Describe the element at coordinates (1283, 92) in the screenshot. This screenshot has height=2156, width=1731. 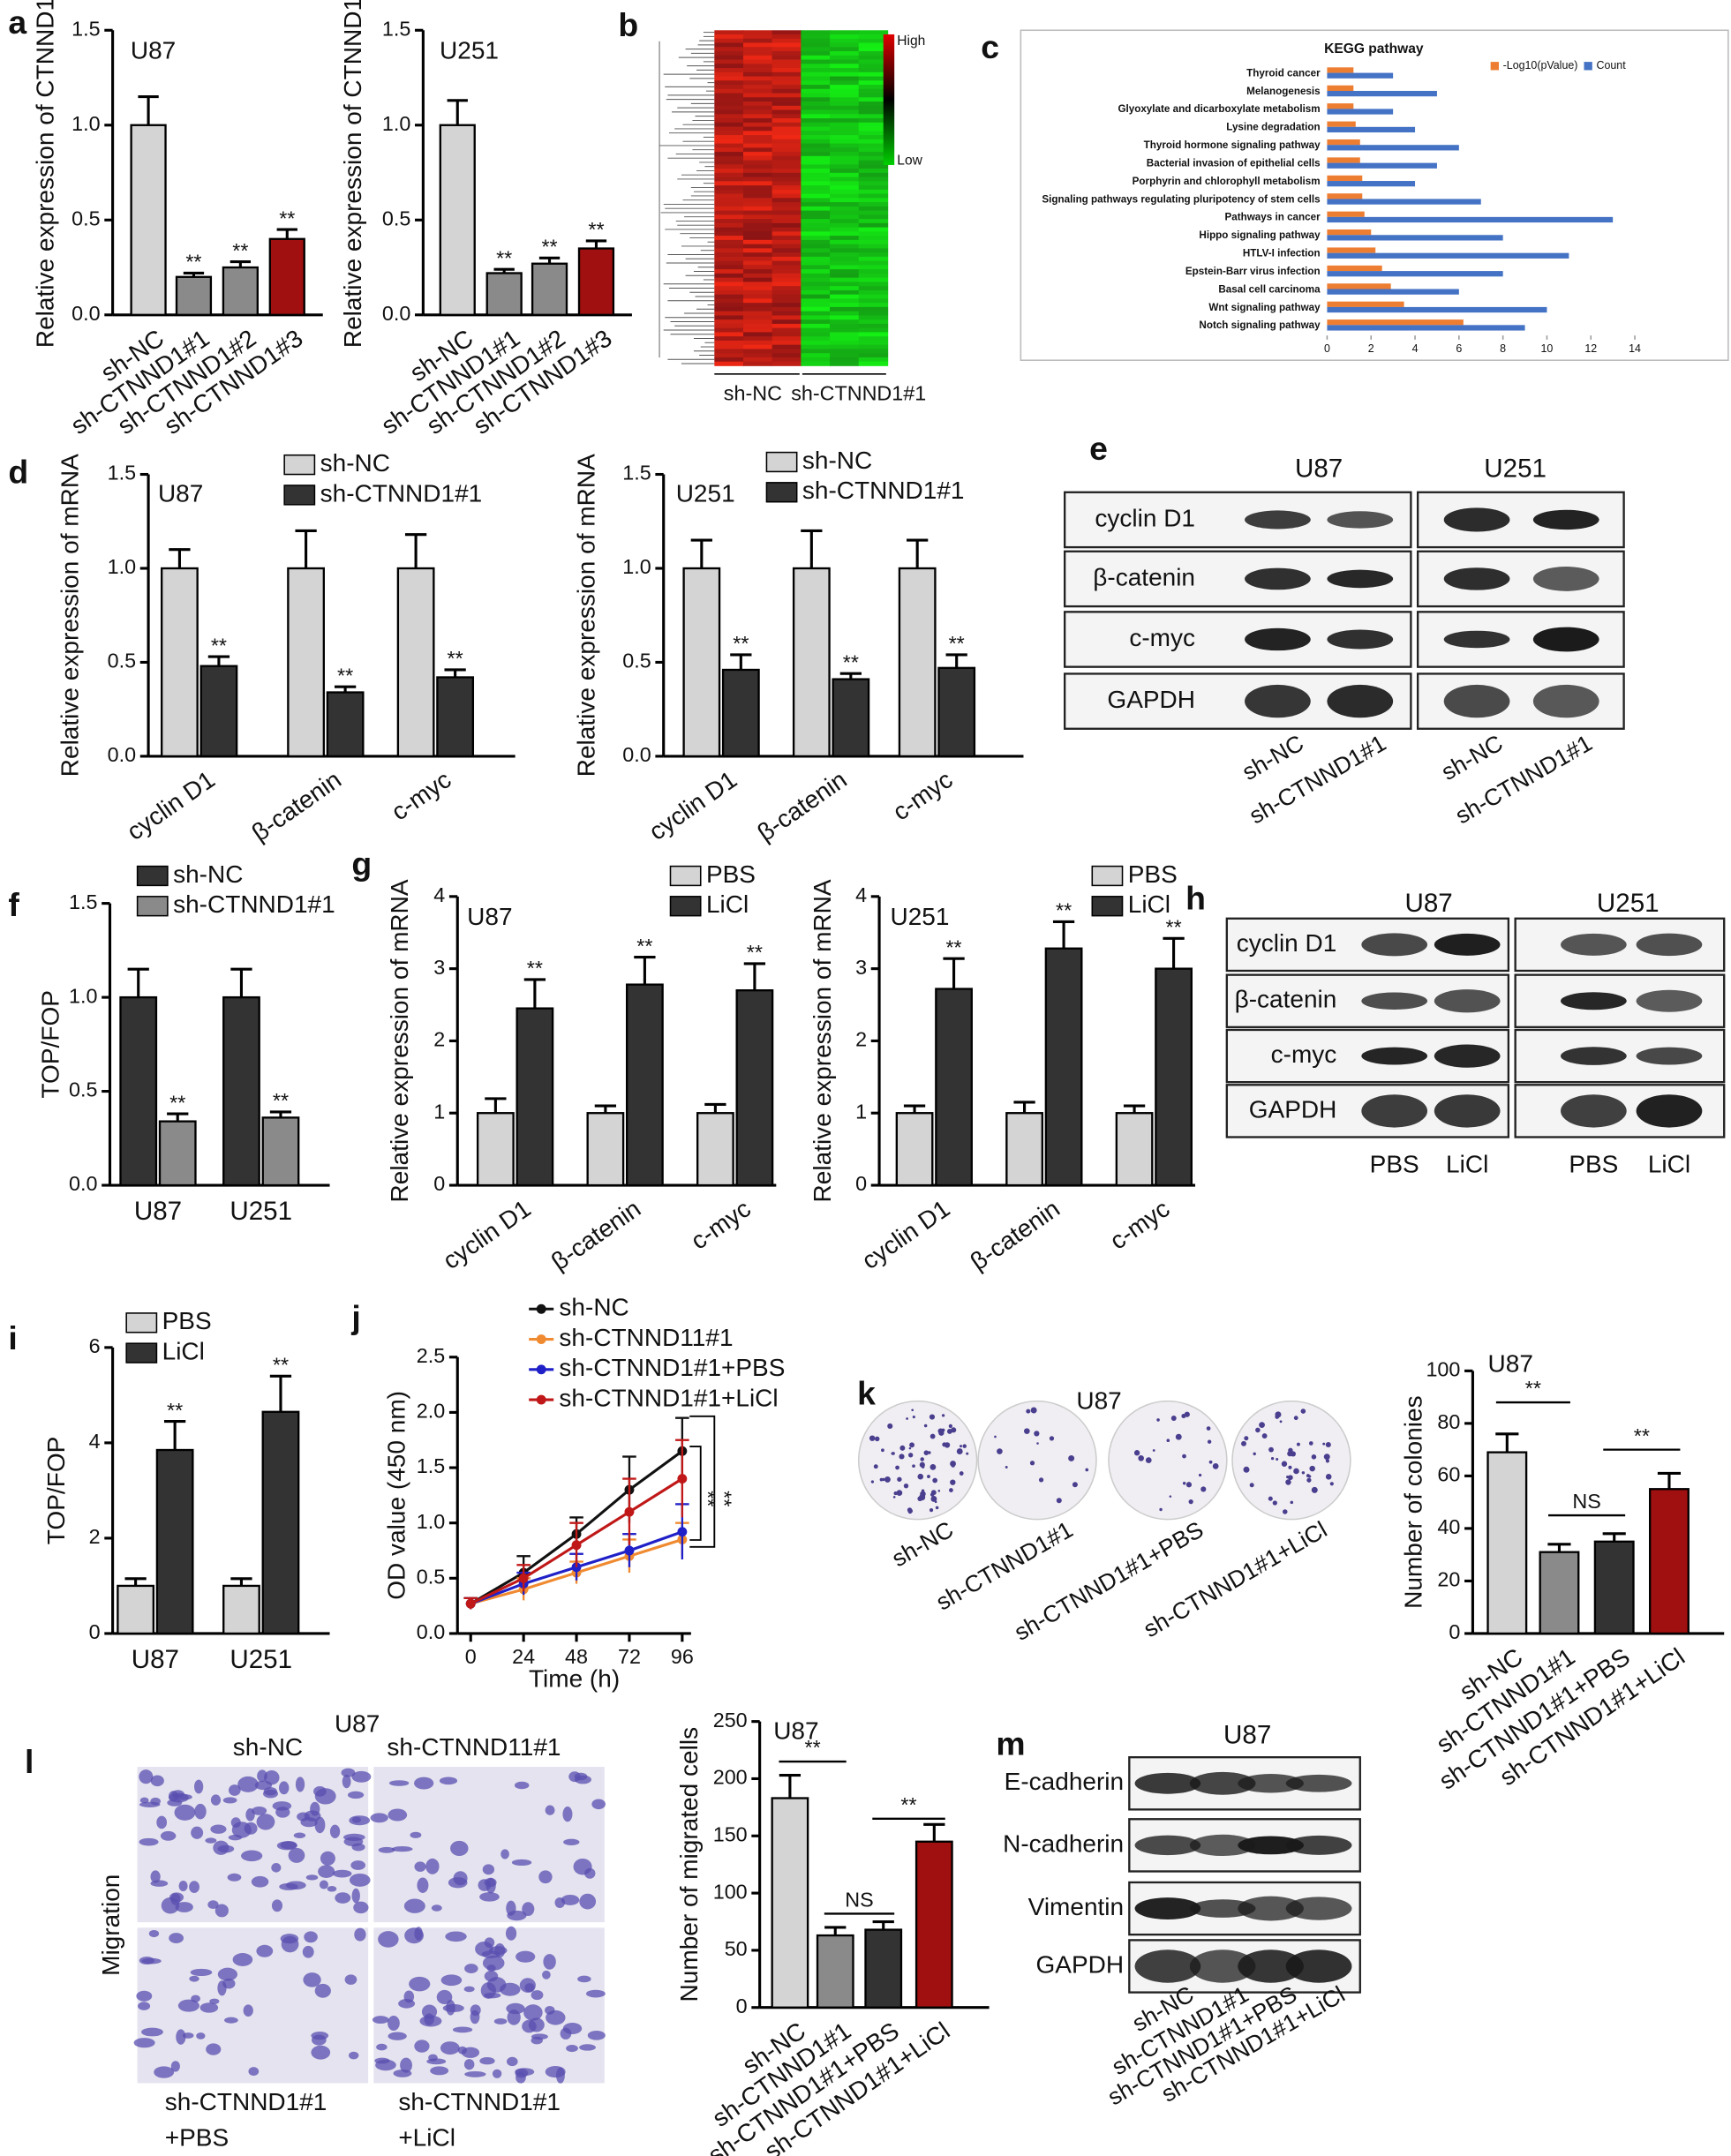
I see `category-label: Melanogenesis` at that location.